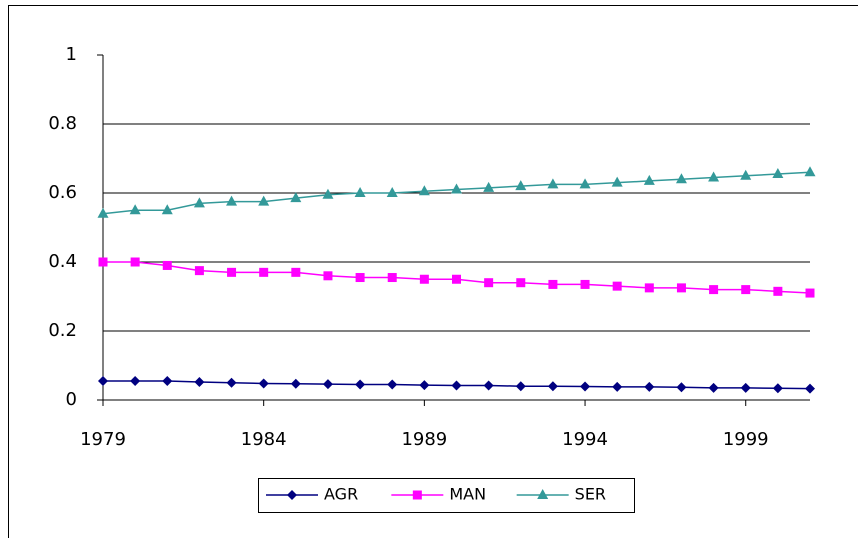  I want to click on x-tick-label: 1984, so click(264, 439).